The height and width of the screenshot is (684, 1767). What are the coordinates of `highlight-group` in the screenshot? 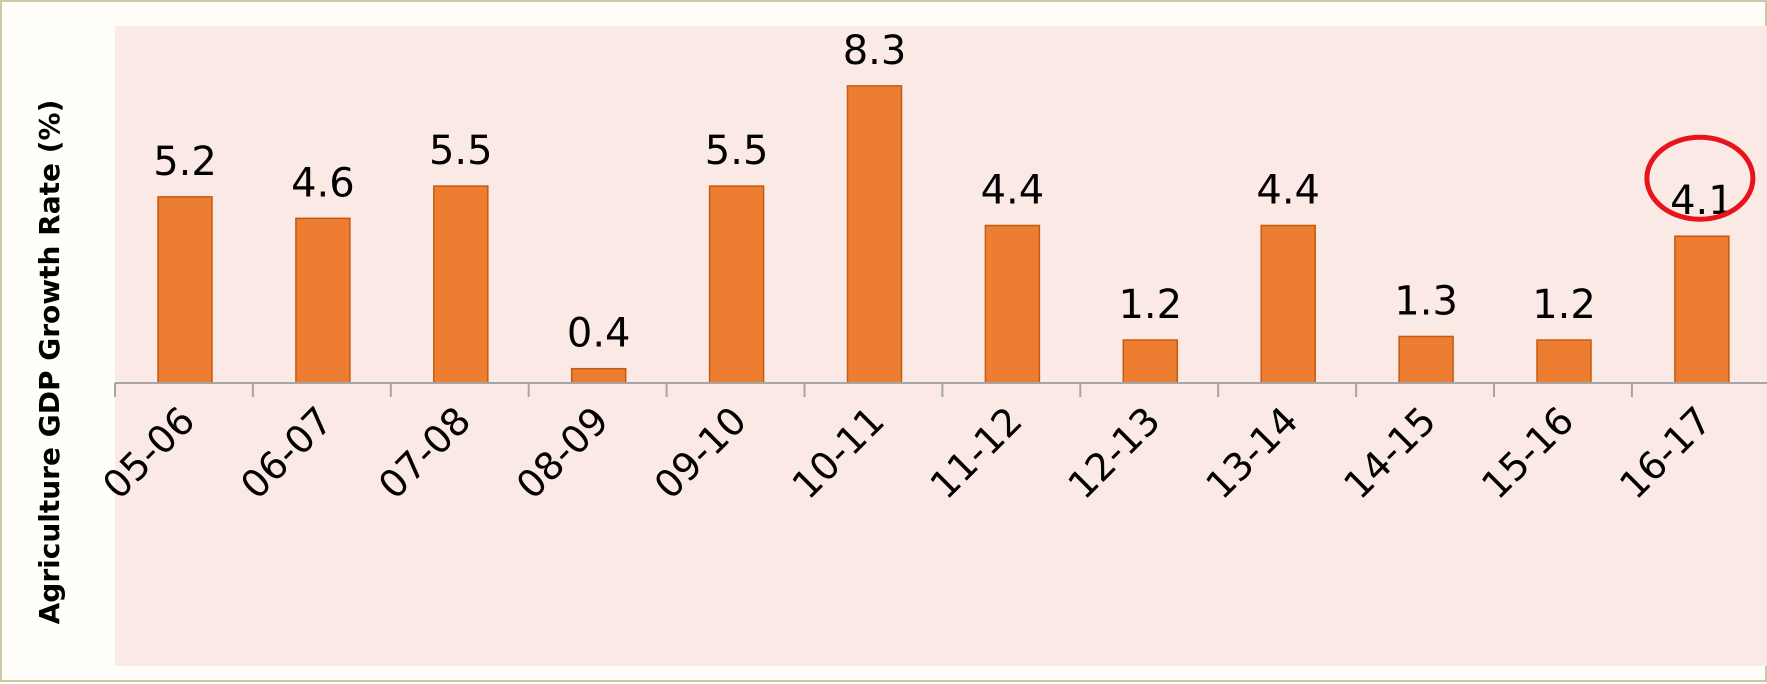 It's located at (1700, 178).